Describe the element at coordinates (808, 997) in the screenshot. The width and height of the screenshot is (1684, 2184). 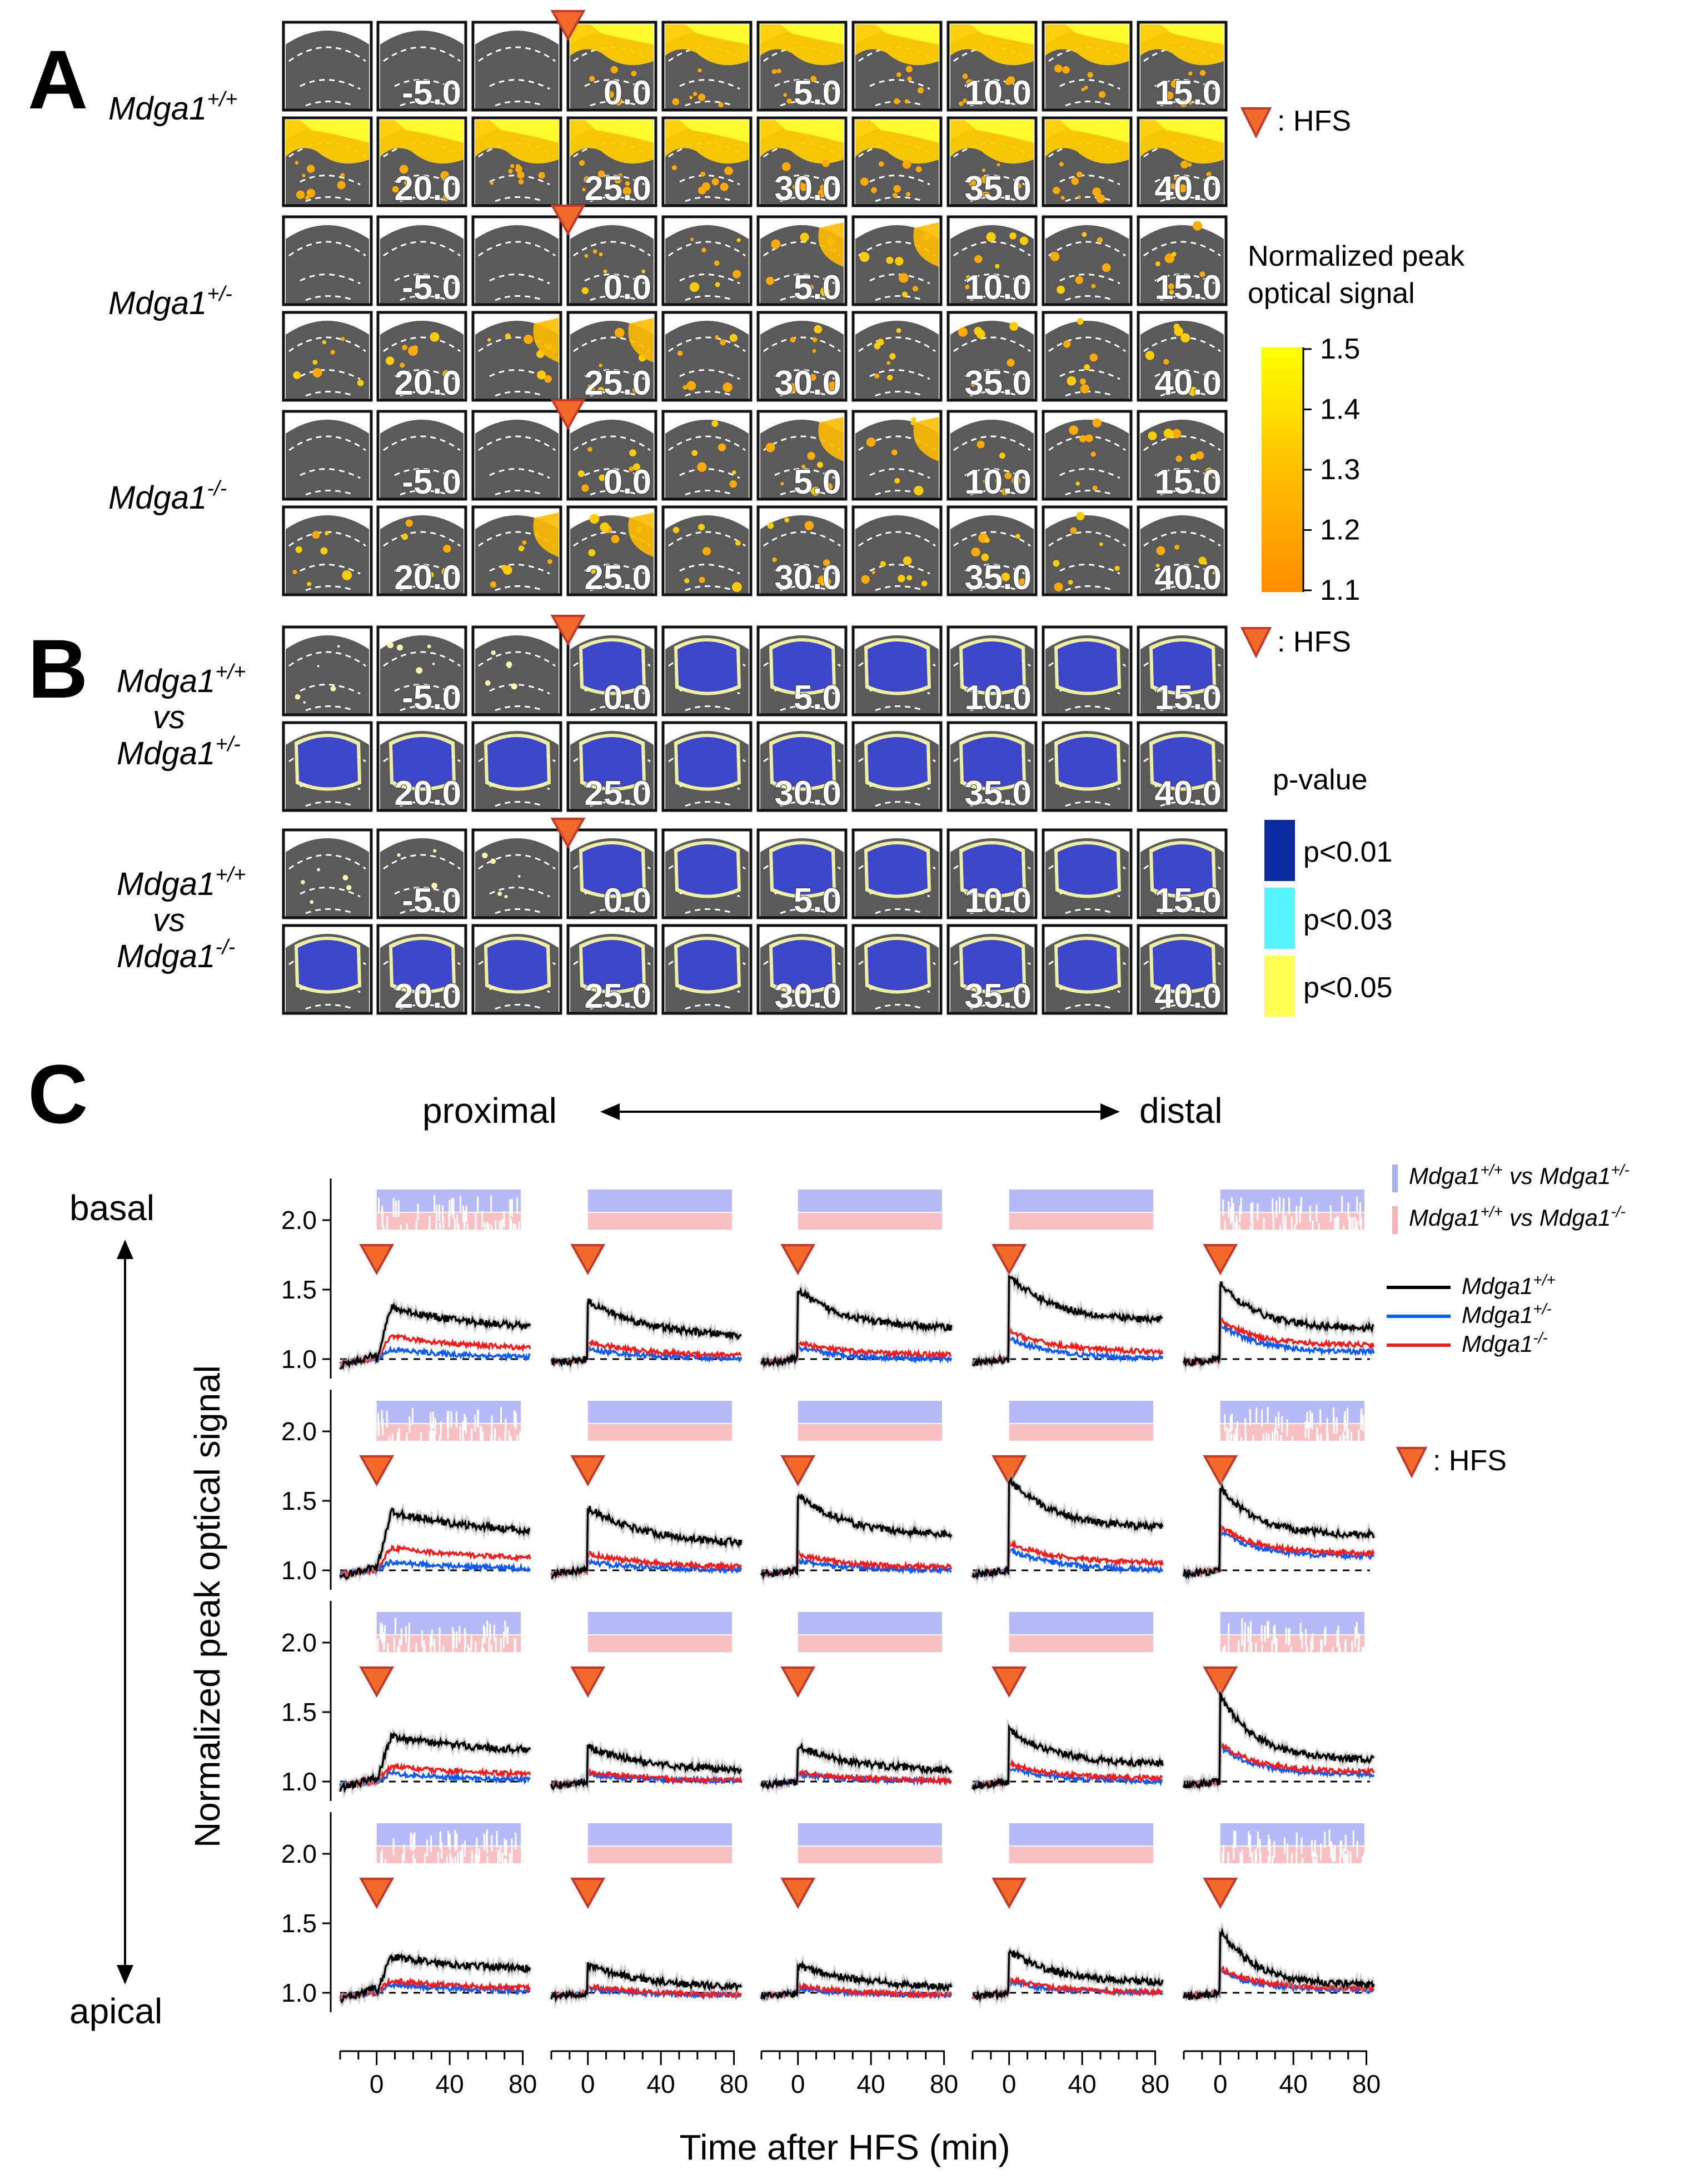
I see `tile-time-label: 30.0` at that location.